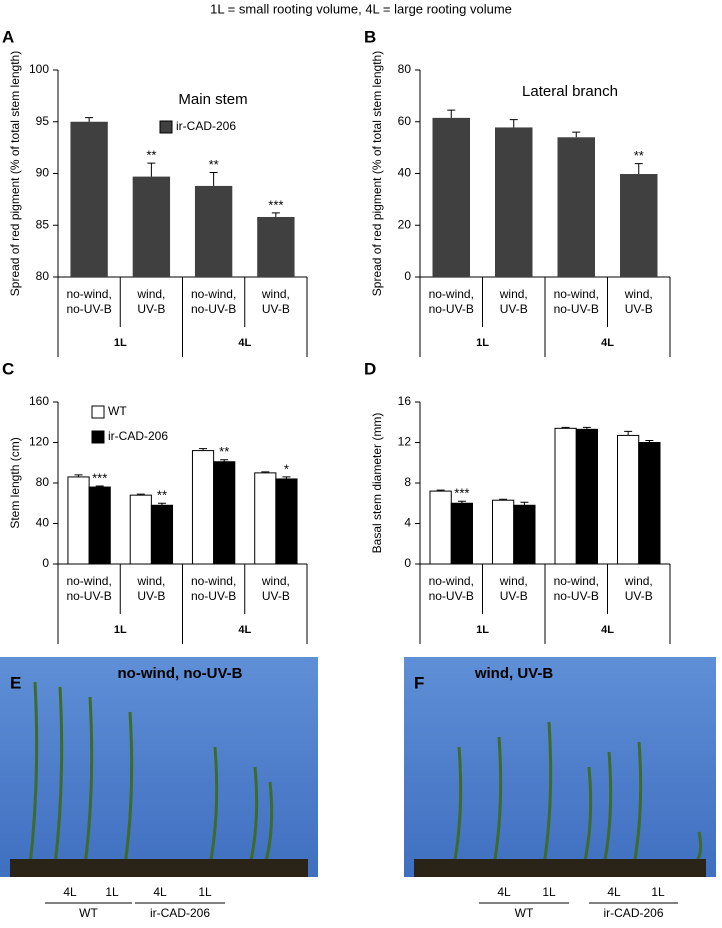  I want to click on panel-letter: F, so click(419, 682).